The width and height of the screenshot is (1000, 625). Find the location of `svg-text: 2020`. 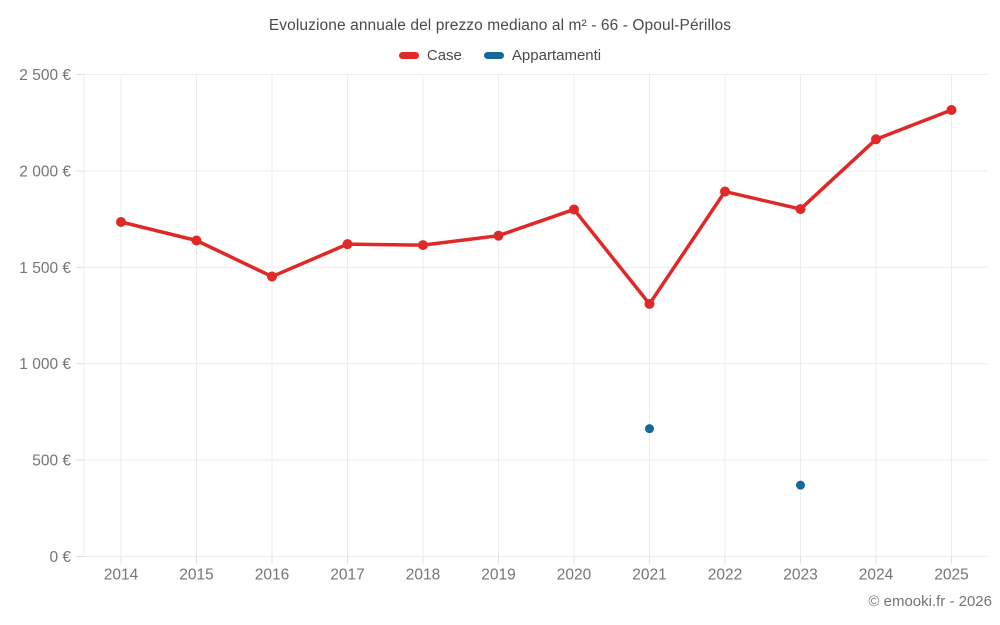

svg-text: 2020 is located at coordinates (574, 575).